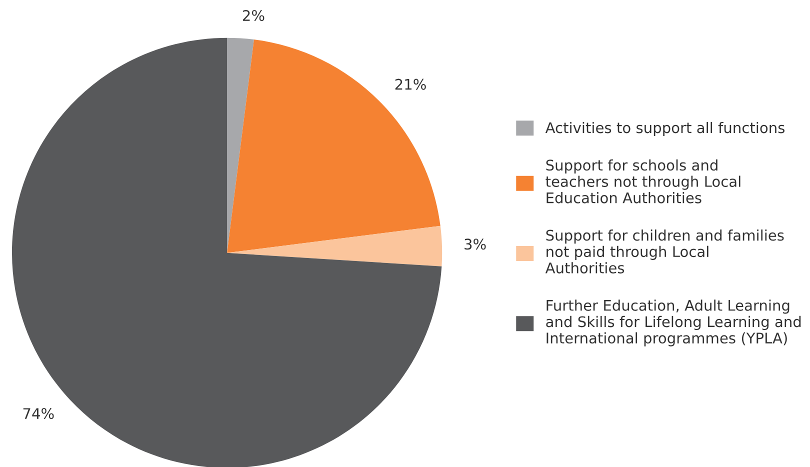 The image size is (810, 467). What do you see at coordinates (664, 251) in the screenshot?
I see `legend-label: Support for children and families not paid through Local Authorities` at bounding box center [664, 251].